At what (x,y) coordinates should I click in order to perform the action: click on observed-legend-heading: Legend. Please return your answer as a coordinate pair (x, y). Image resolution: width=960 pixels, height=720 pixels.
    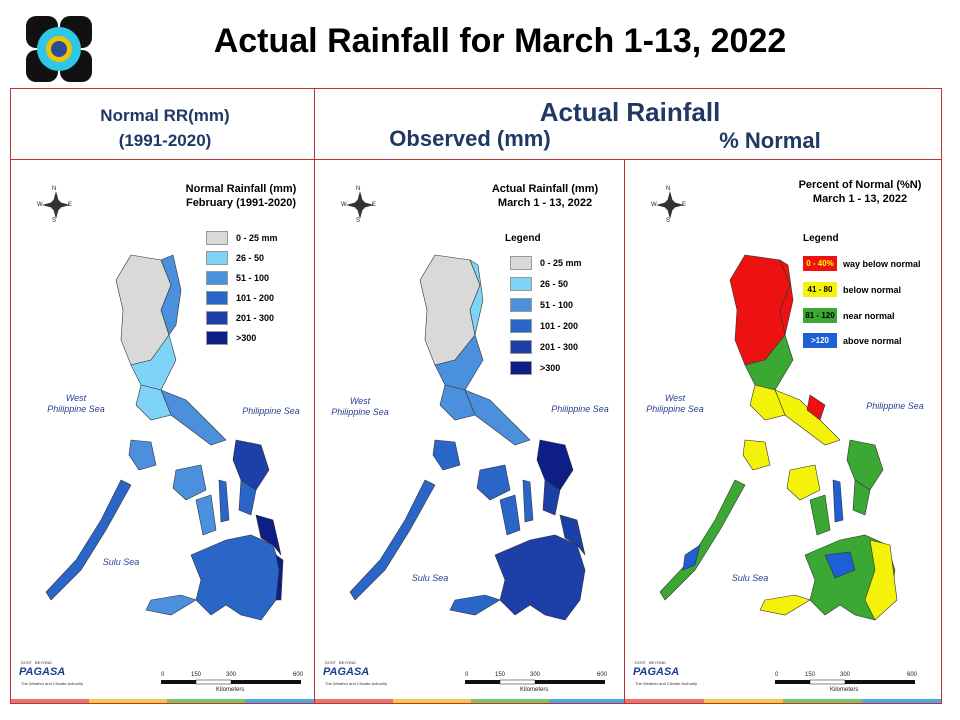
    Looking at the image, I should click on (523, 238).